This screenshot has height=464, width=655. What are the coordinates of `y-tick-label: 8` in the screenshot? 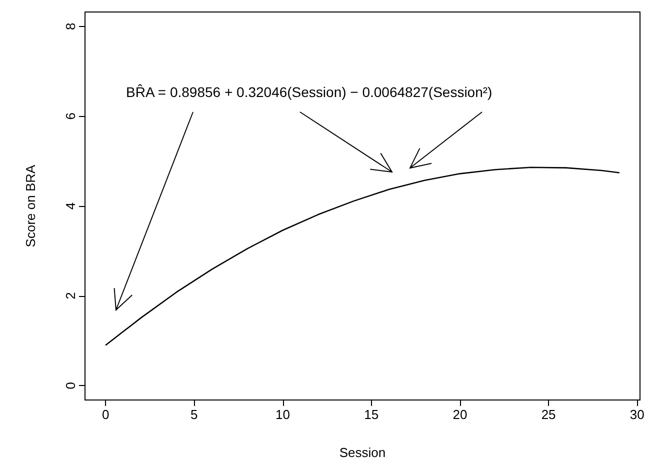 It's located at (70, 26).